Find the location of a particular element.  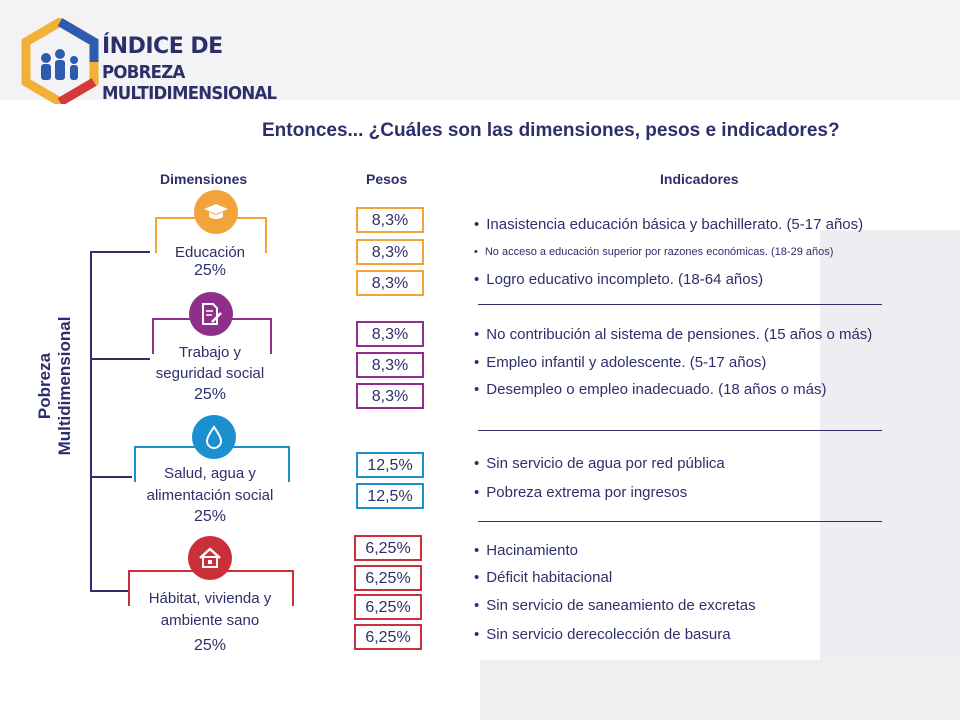

indicator-item: Logro educativo incompleto. (18-64 años) is located at coordinates (618, 279).